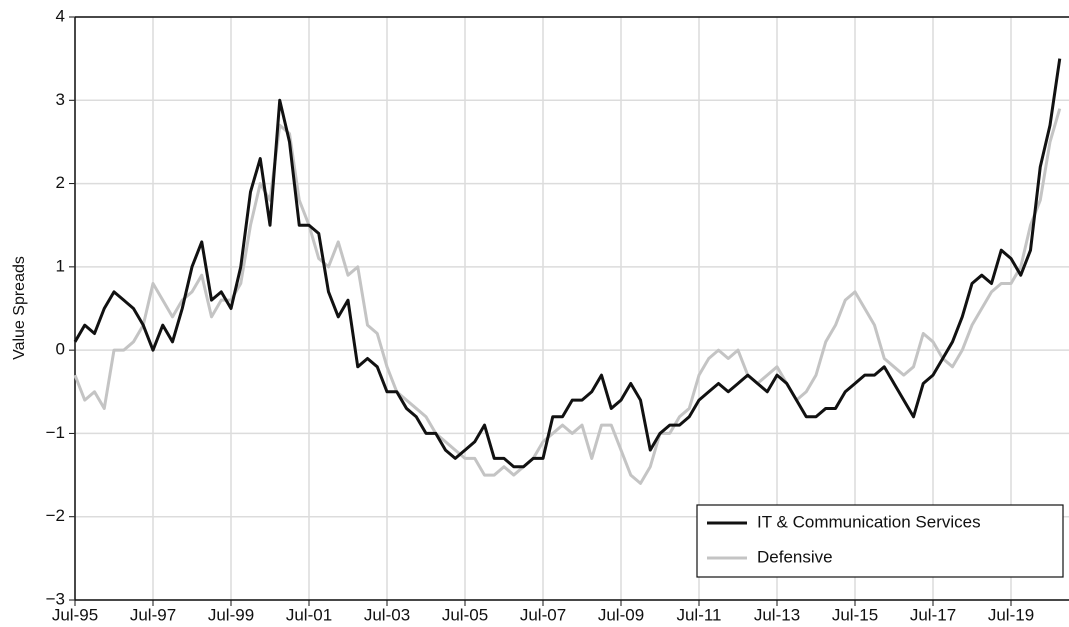 This screenshot has width=1069, height=627. I want to click on x-tick-label: Jul-15, so click(855, 614).